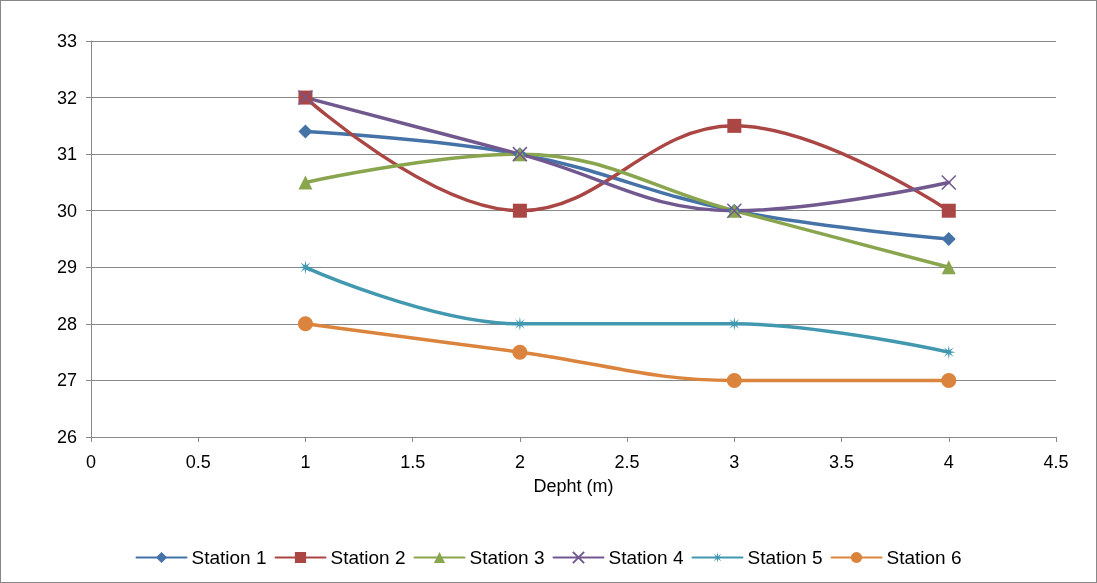 Image resolution: width=1097 pixels, height=583 pixels. Describe the element at coordinates (305, 462) in the screenshot. I see `x-tick-label: 1` at that location.